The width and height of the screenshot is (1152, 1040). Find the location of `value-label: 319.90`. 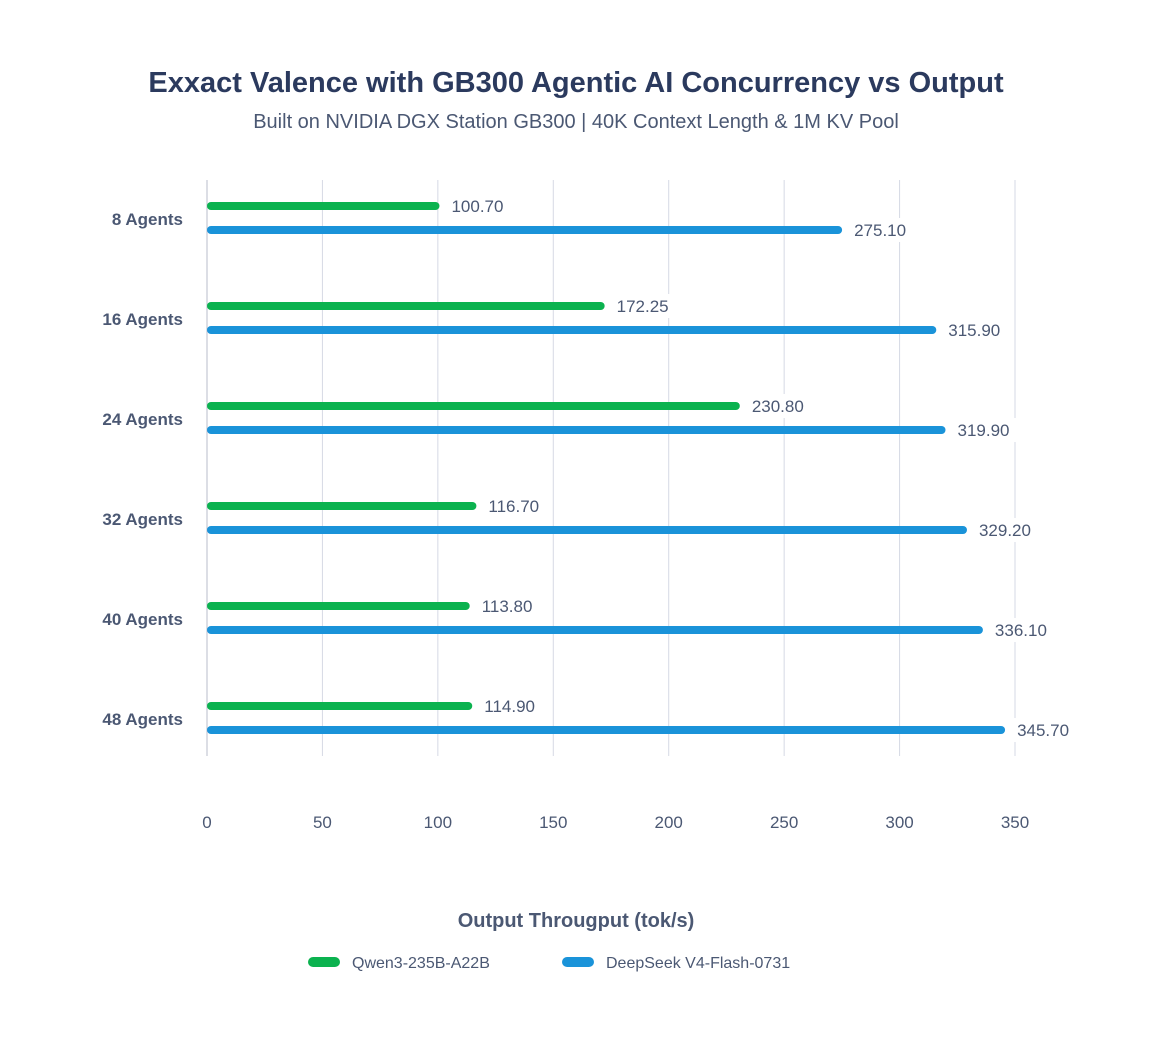

value-label: 319.90 is located at coordinates (984, 430).